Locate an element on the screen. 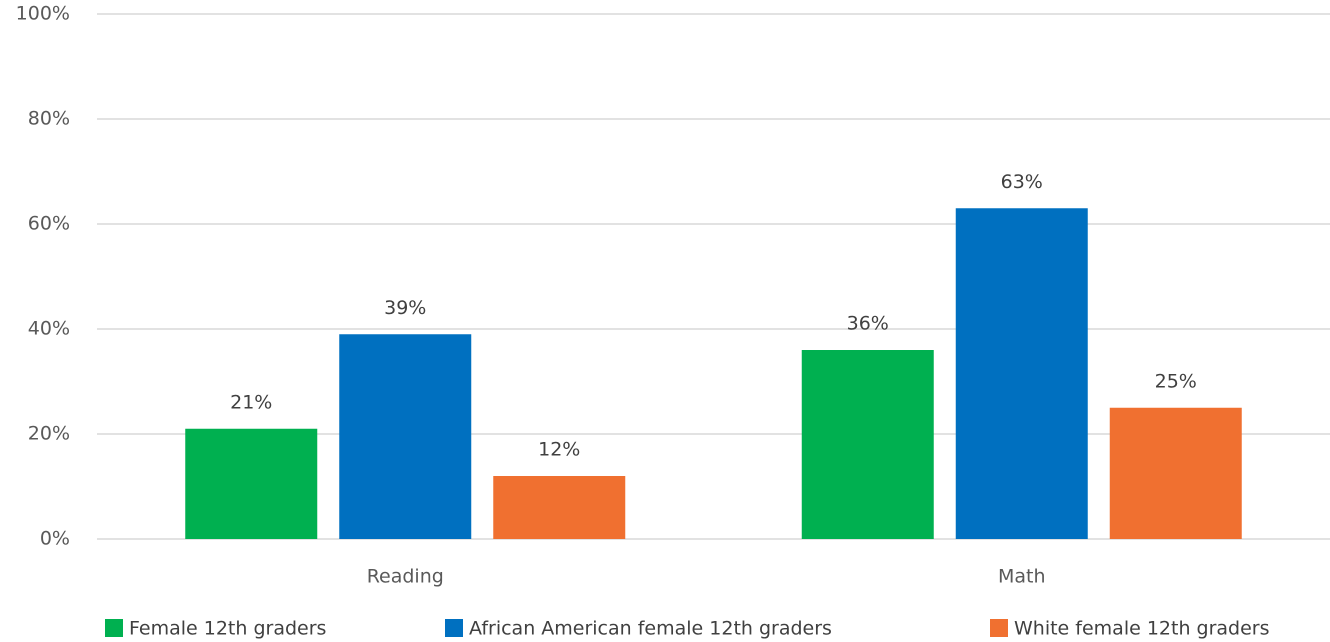  y-tick-label: 80% is located at coordinates (49, 119).